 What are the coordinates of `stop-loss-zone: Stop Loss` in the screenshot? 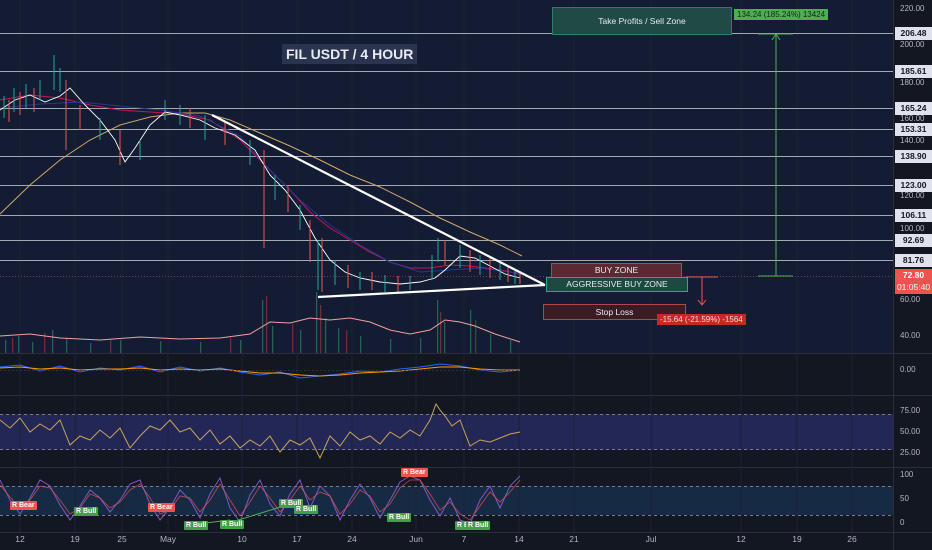 It's located at (614, 312).